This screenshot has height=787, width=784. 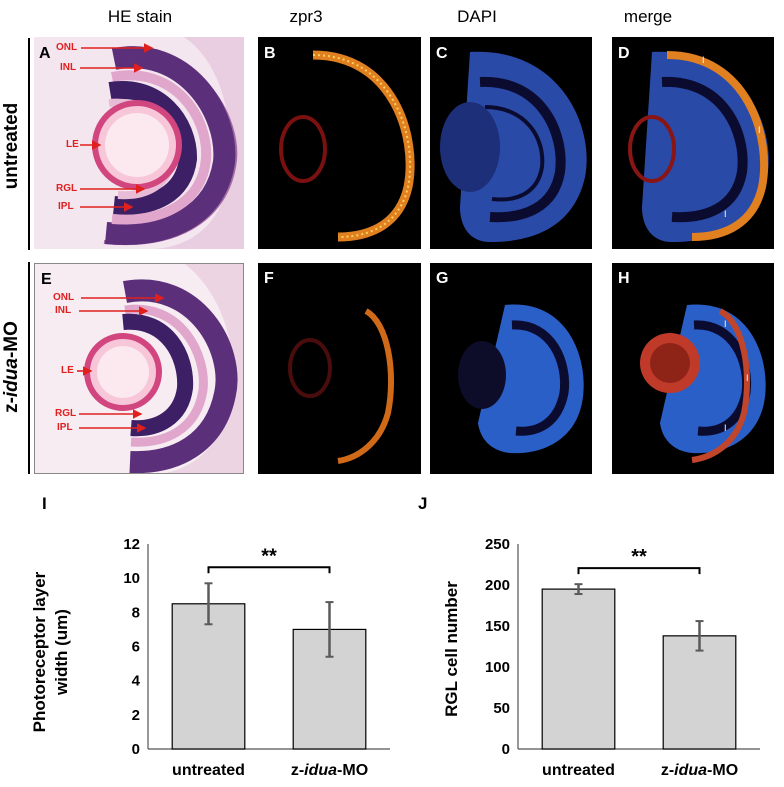 What do you see at coordinates (131, 578) in the screenshot?
I see `y-tick-label: 10` at bounding box center [131, 578].